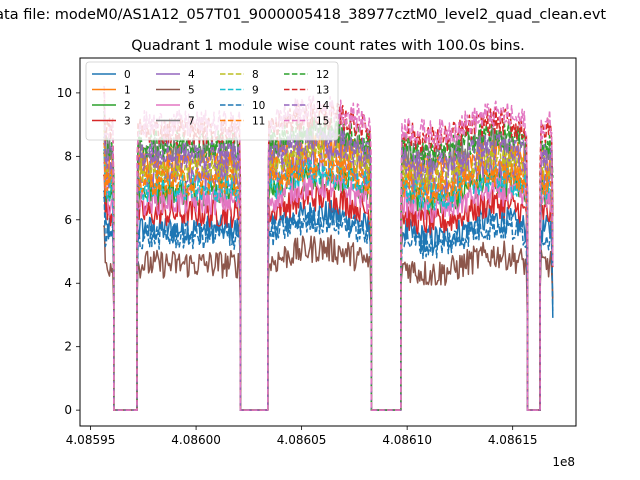  I want to click on x-tick-label: 4.08605, so click(302, 440).